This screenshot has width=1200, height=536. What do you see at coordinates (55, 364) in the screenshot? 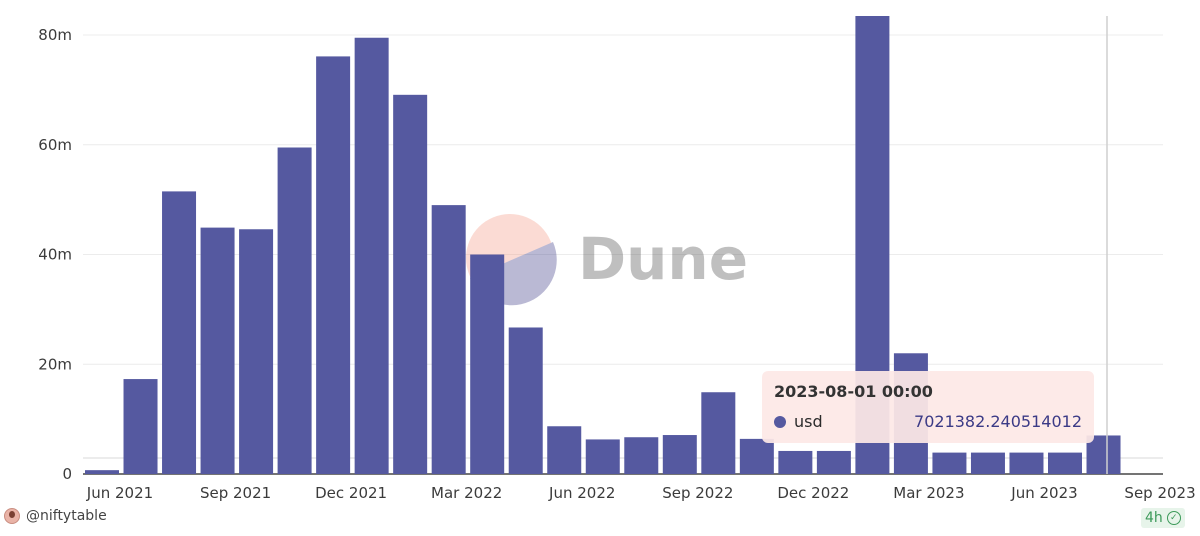
I see `y-tick-label: 20m` at bounding box center [55, 364].